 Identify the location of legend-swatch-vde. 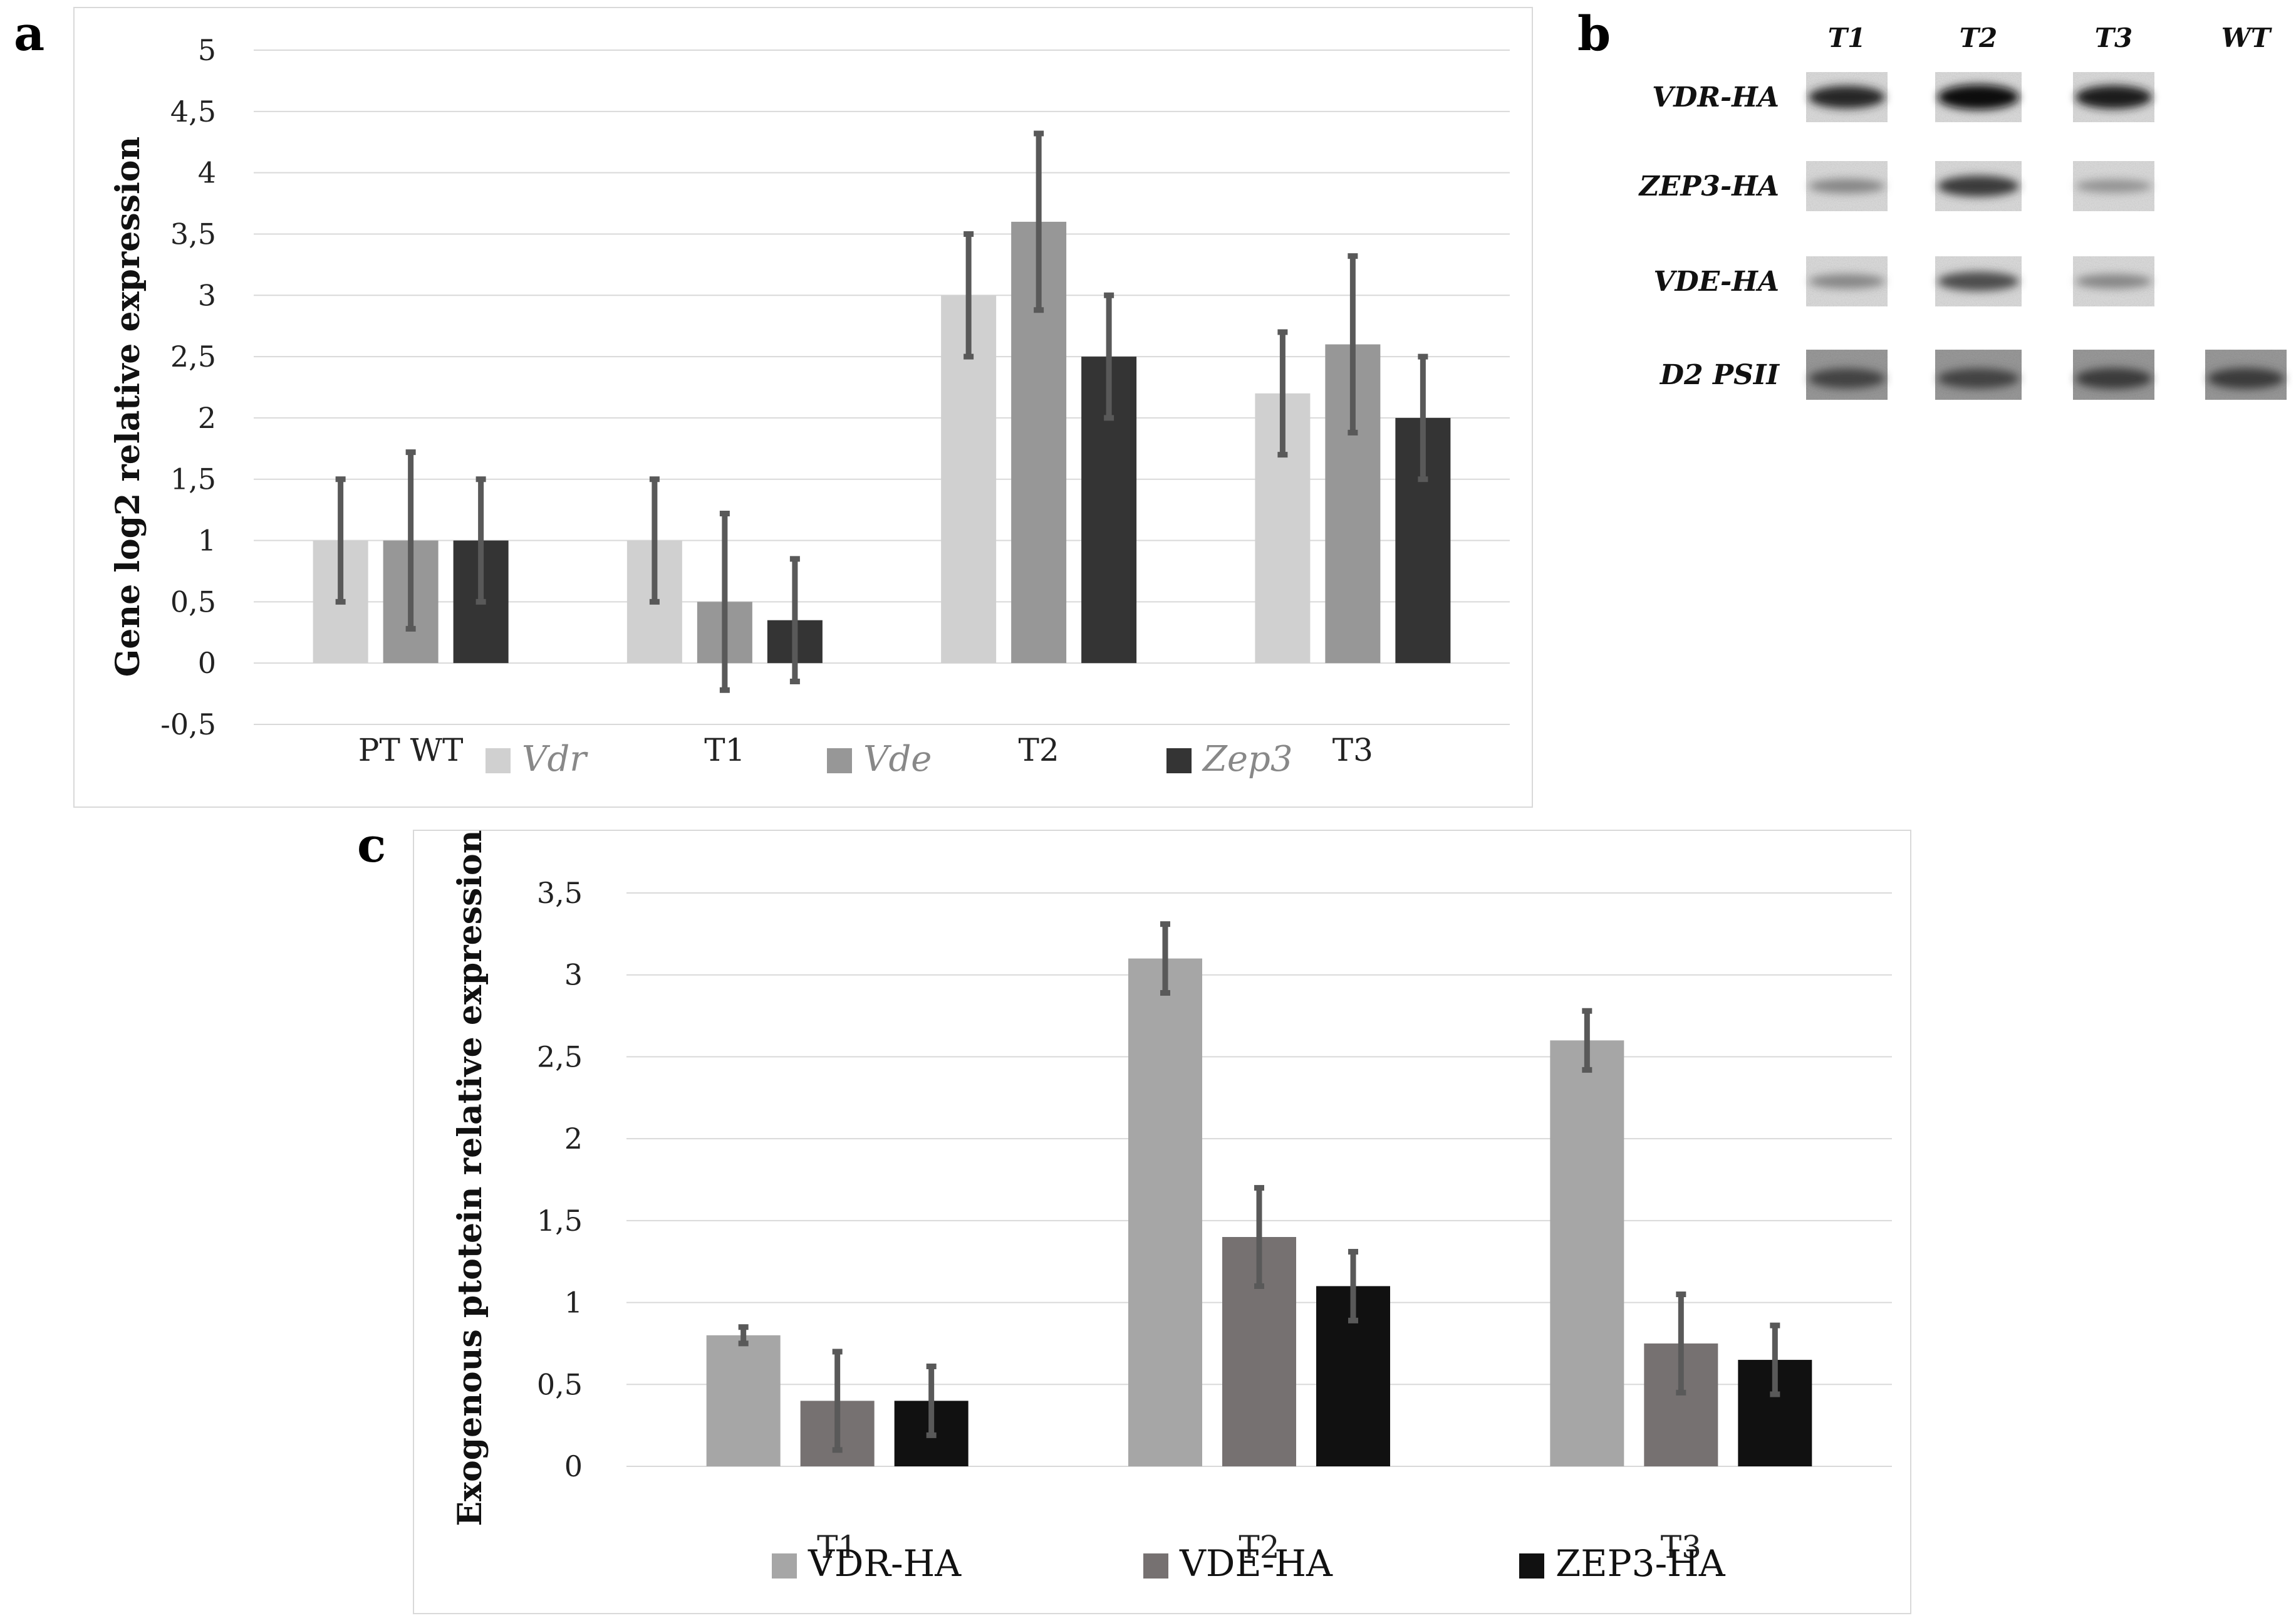
(839, 760).